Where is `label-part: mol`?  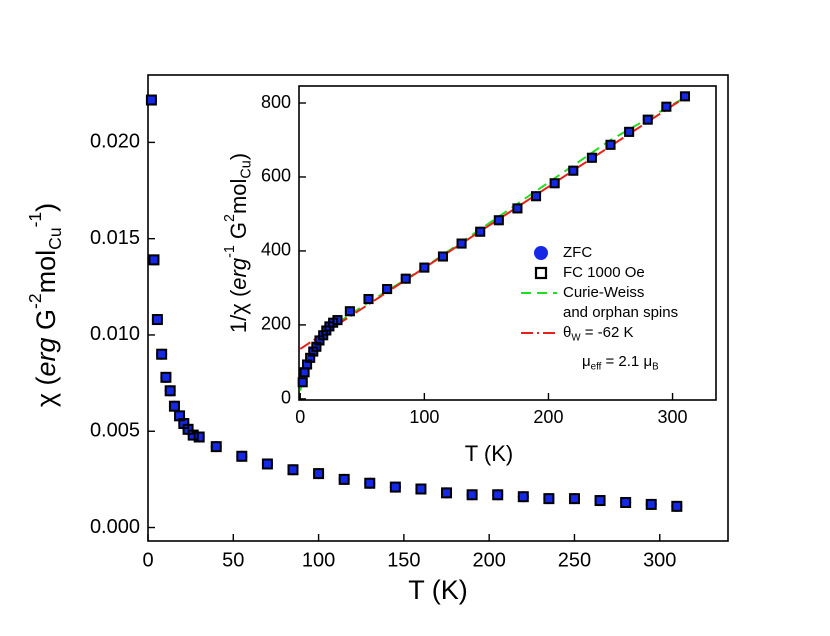
label-part: mol is located at coordinates (46, 272).